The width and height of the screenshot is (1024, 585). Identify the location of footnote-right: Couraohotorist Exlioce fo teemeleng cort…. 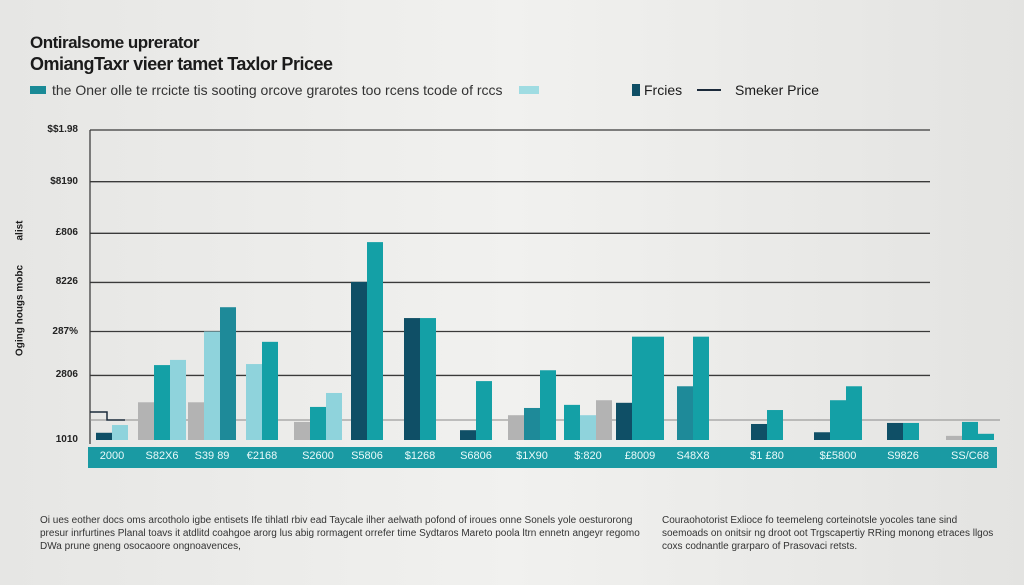
(828, 533).